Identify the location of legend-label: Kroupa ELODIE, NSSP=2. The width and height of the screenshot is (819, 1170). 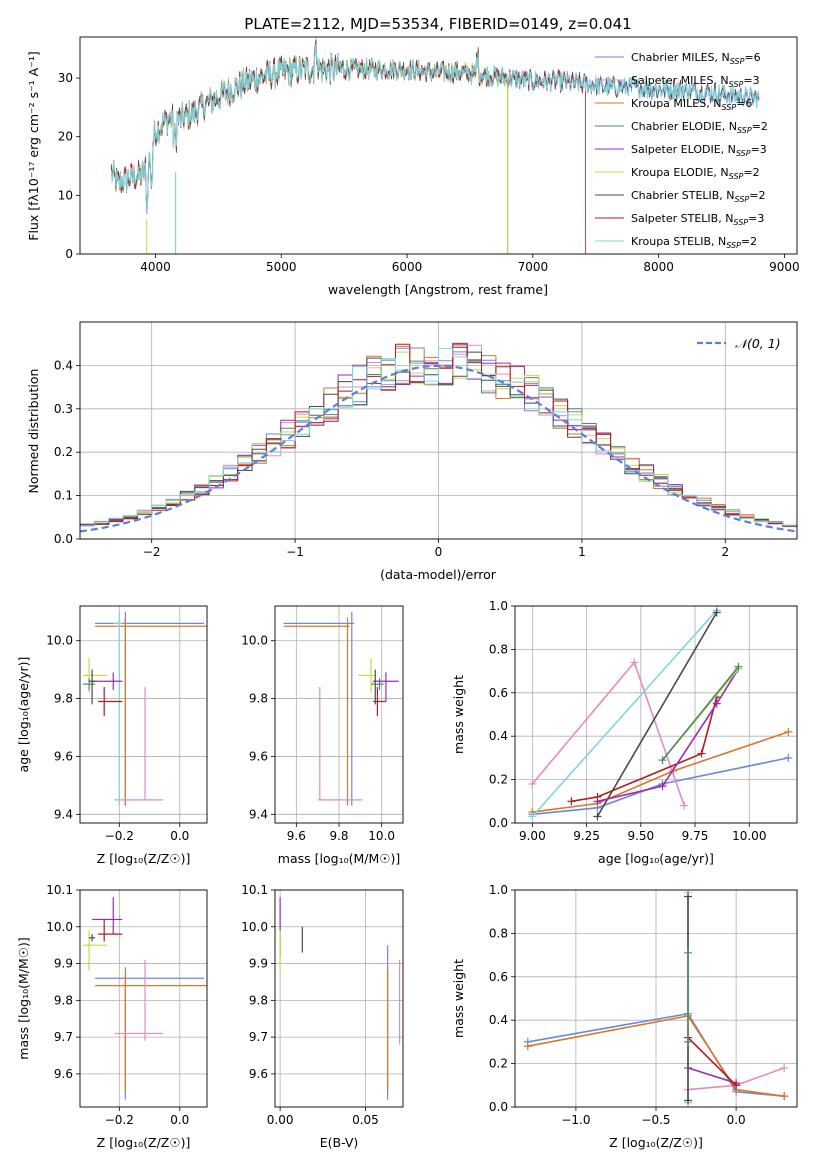
(695, 173).